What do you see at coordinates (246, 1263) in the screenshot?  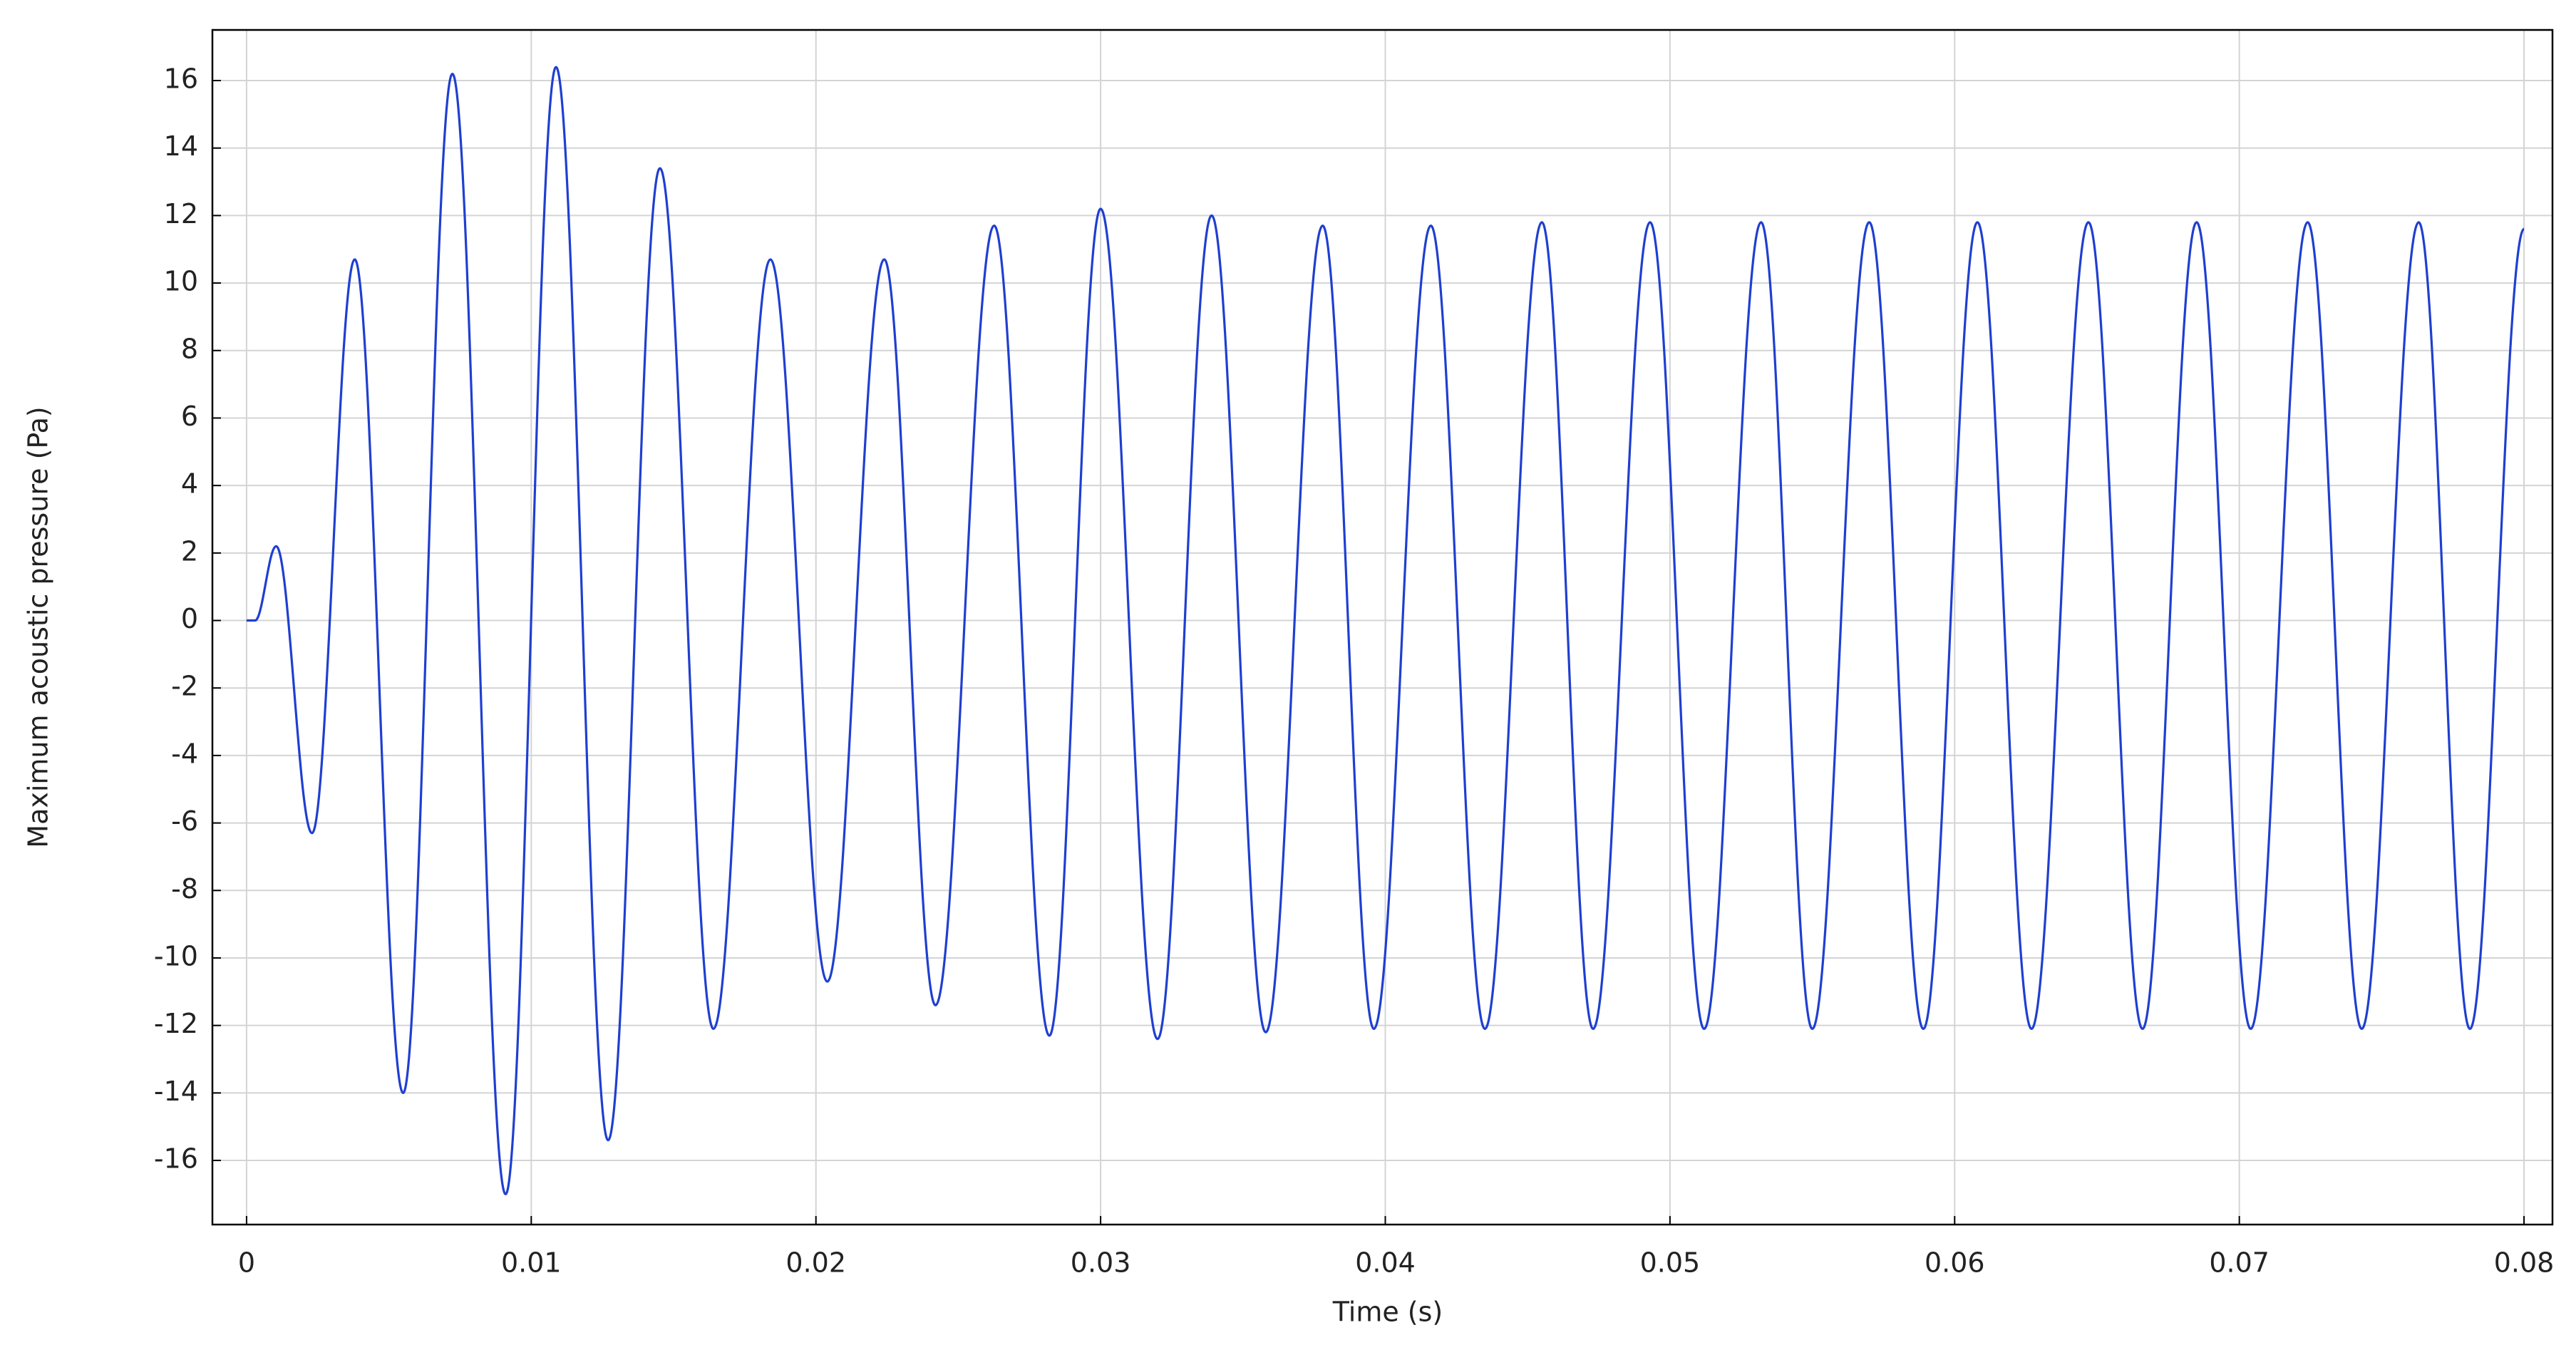 I see `x-tick-label: 0` at bounding box center [246, 1263].